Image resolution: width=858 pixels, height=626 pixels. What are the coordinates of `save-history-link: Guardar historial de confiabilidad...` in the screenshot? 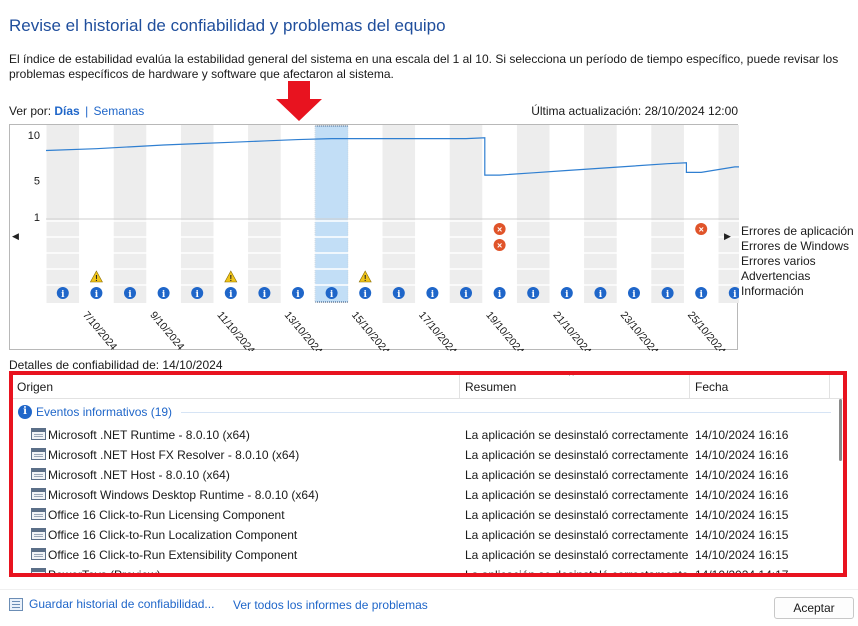 It's located at (111, 604).